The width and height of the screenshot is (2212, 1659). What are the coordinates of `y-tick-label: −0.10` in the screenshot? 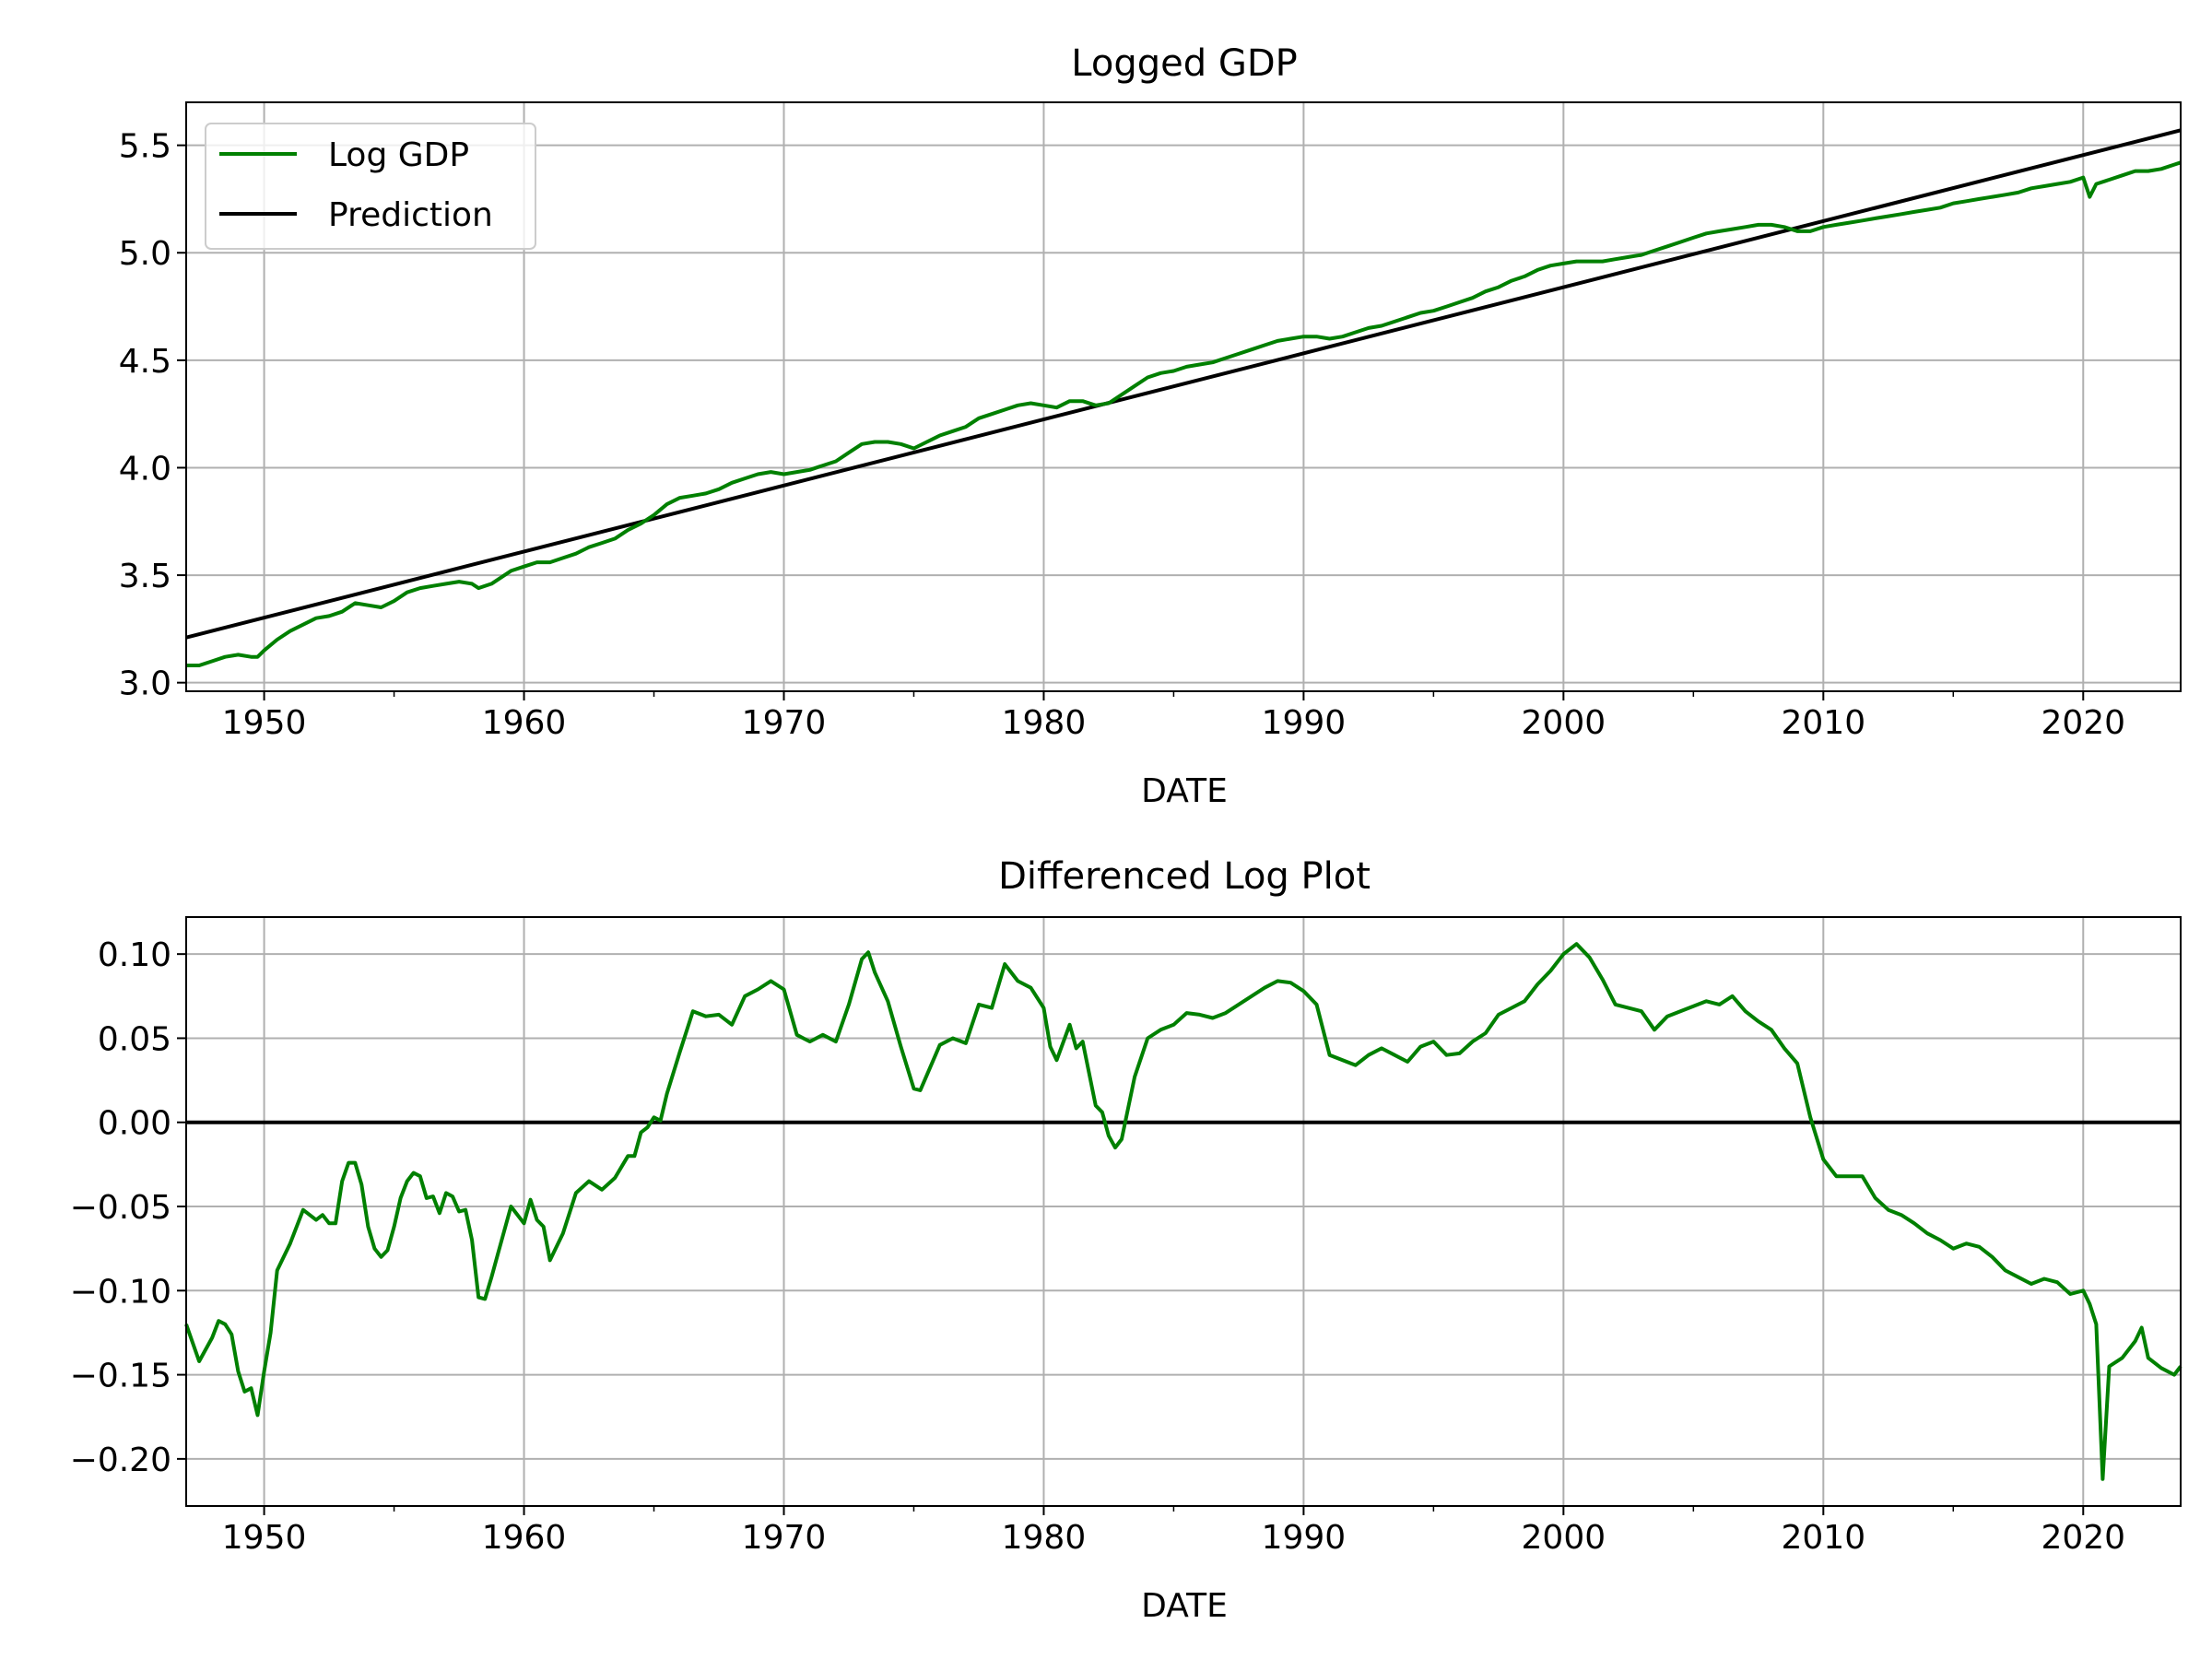 It's located at (120, 1292).